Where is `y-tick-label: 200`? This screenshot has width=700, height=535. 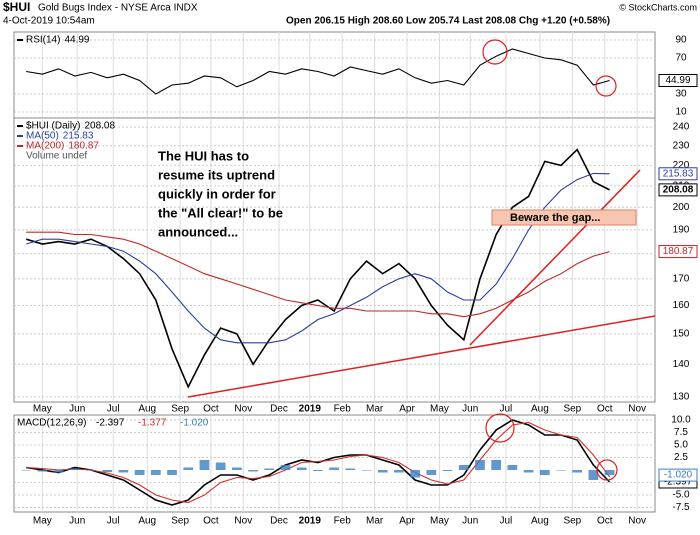
y-tick-label: 200 is located at coordinates (681, 207).